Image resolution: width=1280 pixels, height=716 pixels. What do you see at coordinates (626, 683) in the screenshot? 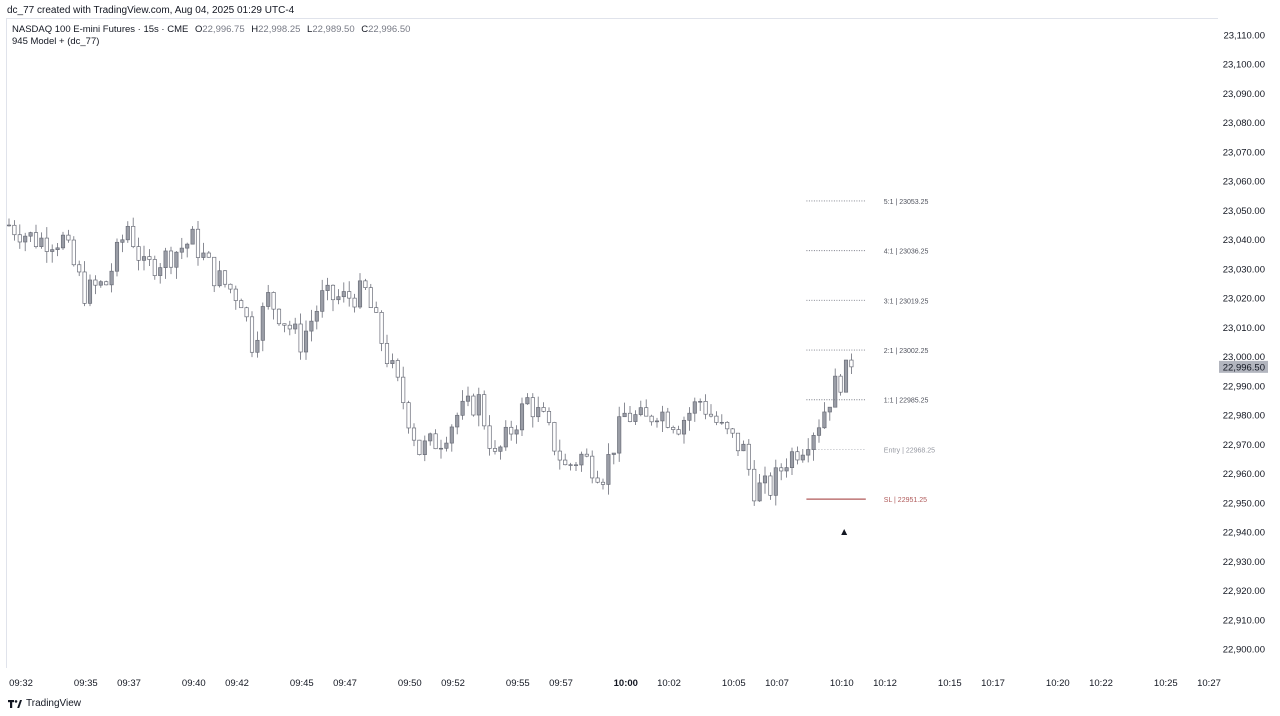
I see `x-tick-label: 10:00` at bounding box center [626, 683].